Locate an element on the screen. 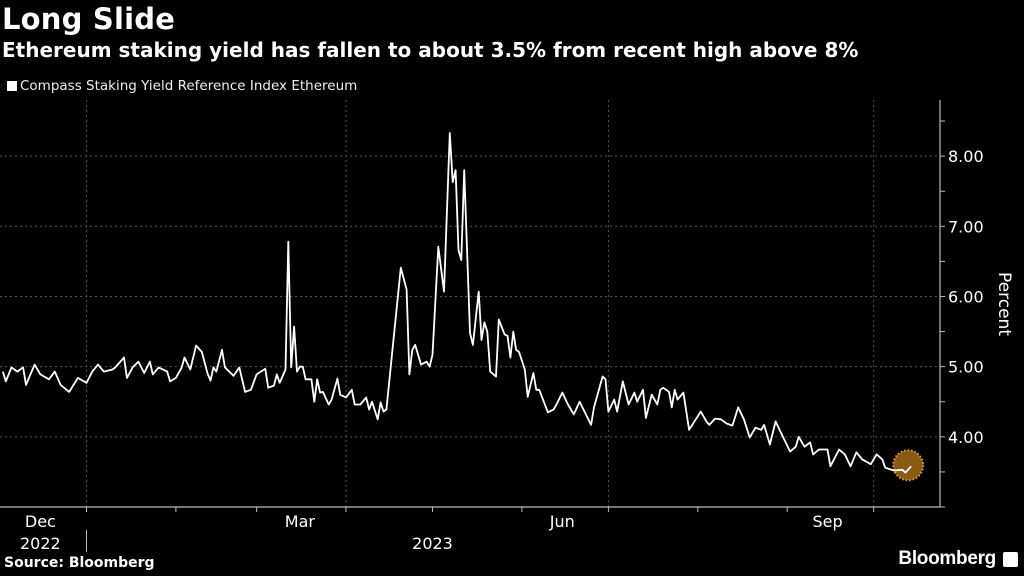 The height and width of the screenshot is (576, 1024). x-year-label: 2022 is located at coordinates (40, 543).